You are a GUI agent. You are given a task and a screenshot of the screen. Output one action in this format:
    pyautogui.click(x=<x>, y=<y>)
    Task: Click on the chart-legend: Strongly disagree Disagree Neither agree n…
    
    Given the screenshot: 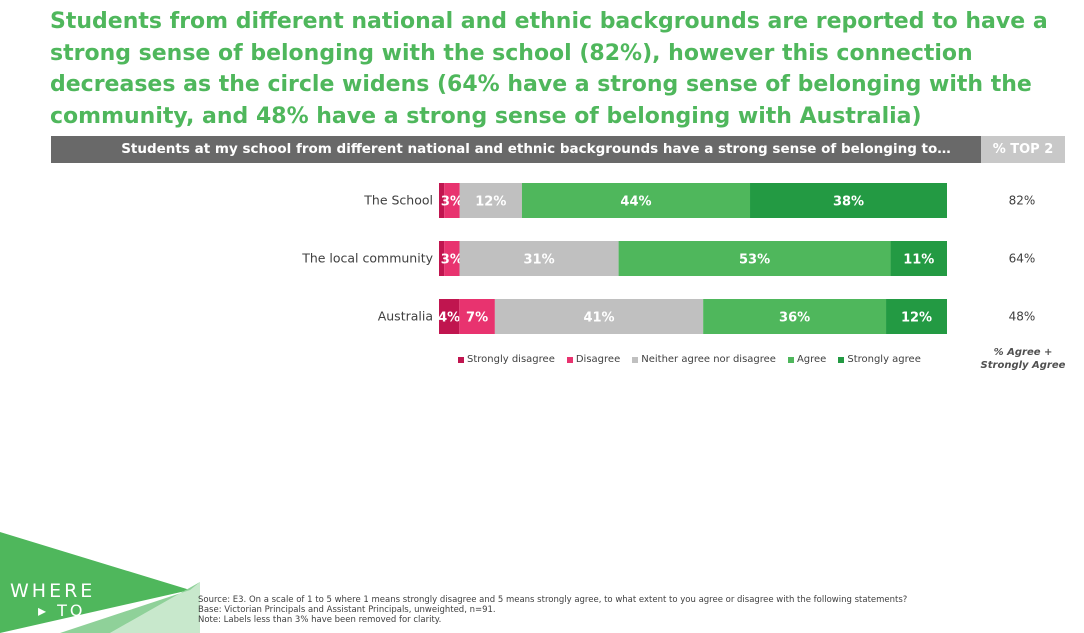 What is the action you would take?
    pyautogui.click(x=689, y=359)
    